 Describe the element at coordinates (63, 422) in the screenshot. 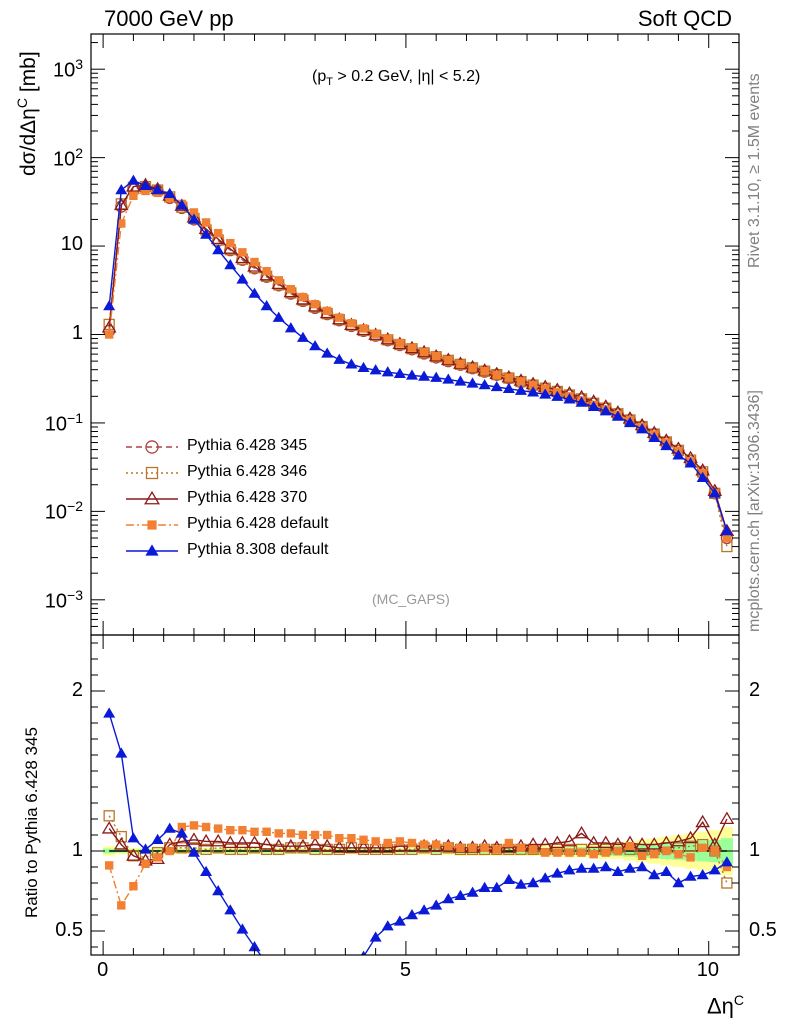

I see `main-y-tick-label: 10⁻¹` at that location.